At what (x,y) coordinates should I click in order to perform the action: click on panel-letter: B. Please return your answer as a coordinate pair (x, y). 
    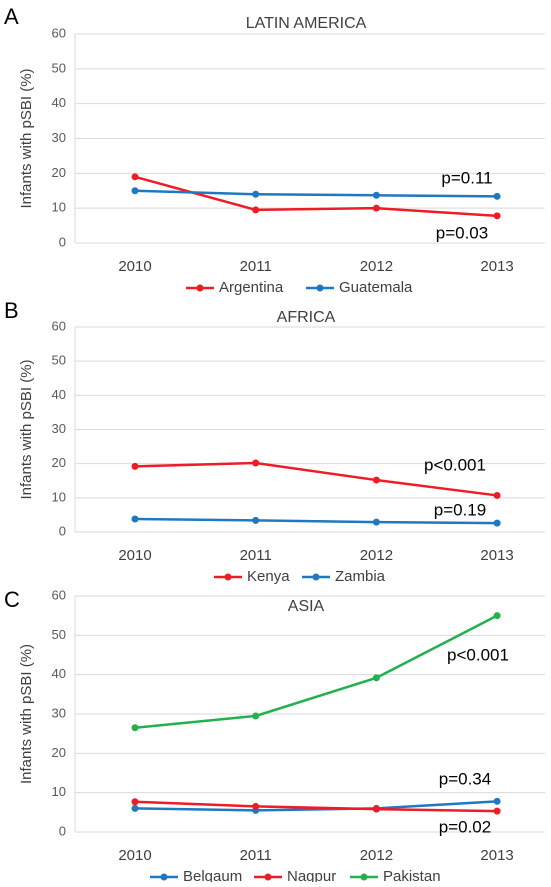
    Looking at the image, I should click on (11, 310).